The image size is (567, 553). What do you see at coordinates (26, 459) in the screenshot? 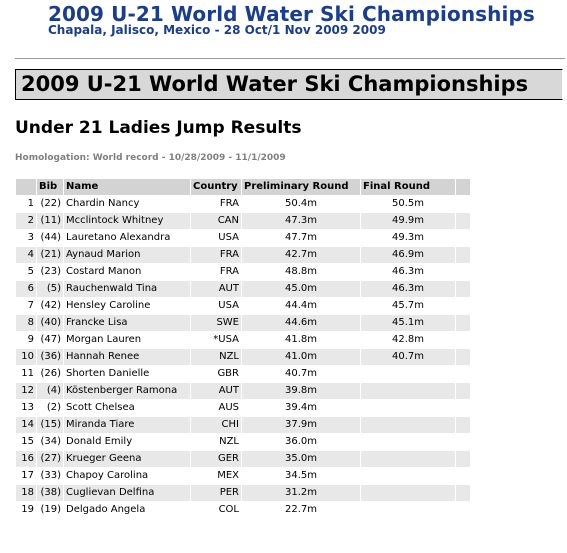
I see `rank-cell: 16` at bounding box center [26, 459].